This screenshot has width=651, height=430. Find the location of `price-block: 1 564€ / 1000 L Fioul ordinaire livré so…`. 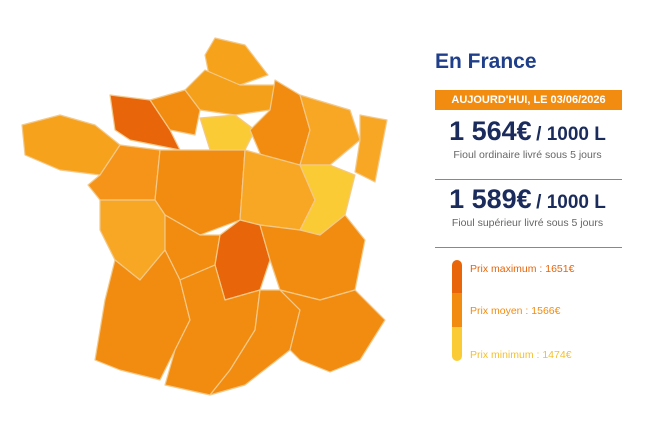

price-block: 1 564€ / 1000 L Fioul ordinaire livré so… is located at coordinates (527, 138).